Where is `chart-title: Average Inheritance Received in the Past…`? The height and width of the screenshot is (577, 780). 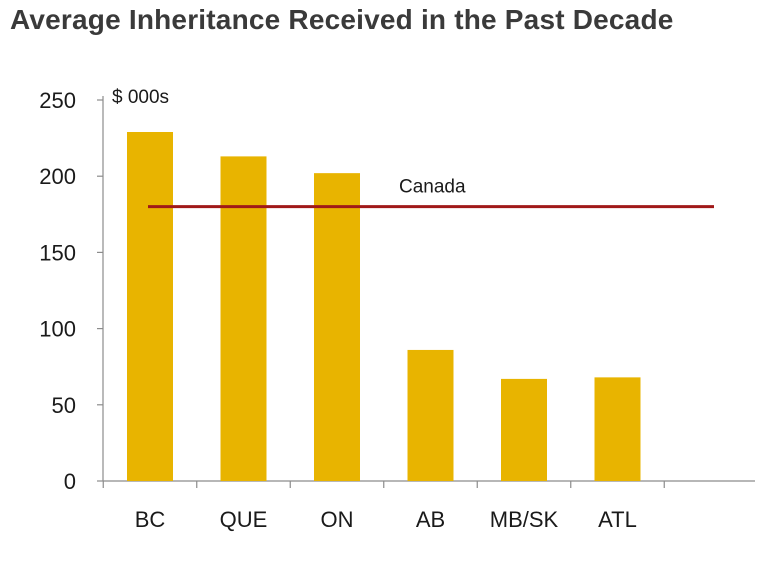
chart-title: Average Inheritance Received in the Past… is located at coordinates (342, 19).